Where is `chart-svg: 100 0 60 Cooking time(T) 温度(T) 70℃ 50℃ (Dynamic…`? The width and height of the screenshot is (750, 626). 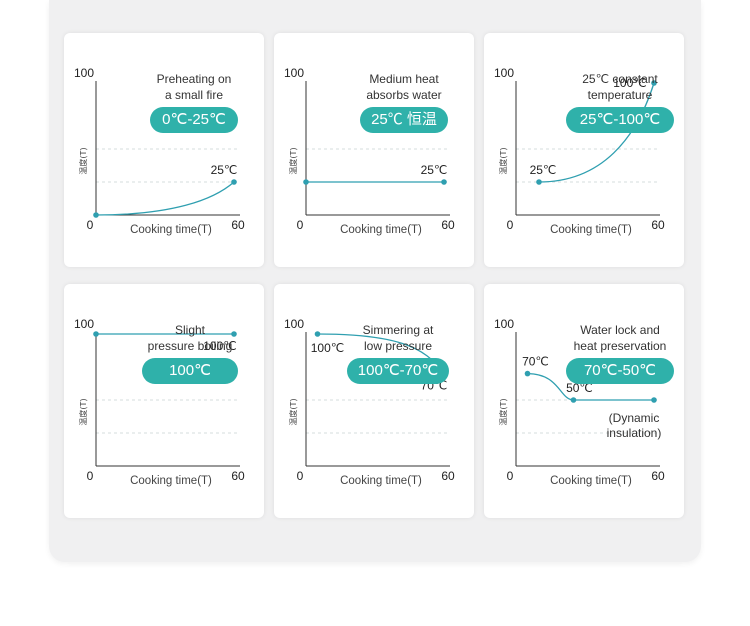 chart-svg: 100 0 60 Cooking time(T) 温度(T) 70℃ 50℃ (Dynamic… is located at coordinates (579, 402).